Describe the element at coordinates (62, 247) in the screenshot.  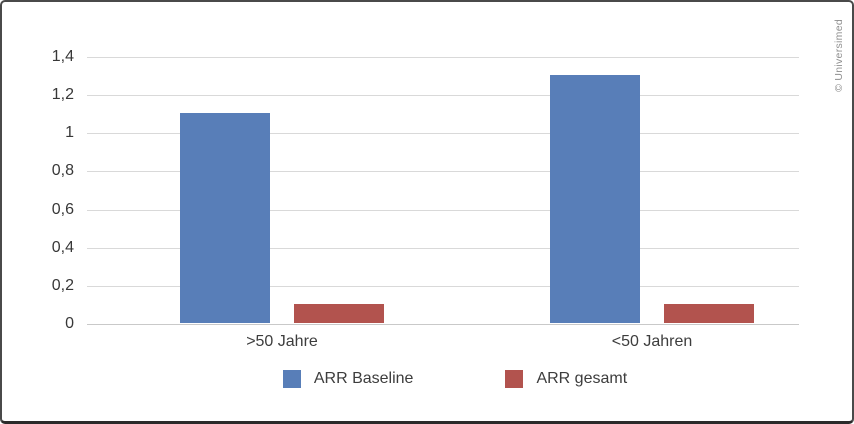
I see `y-tick-label: 0,4` at that location.